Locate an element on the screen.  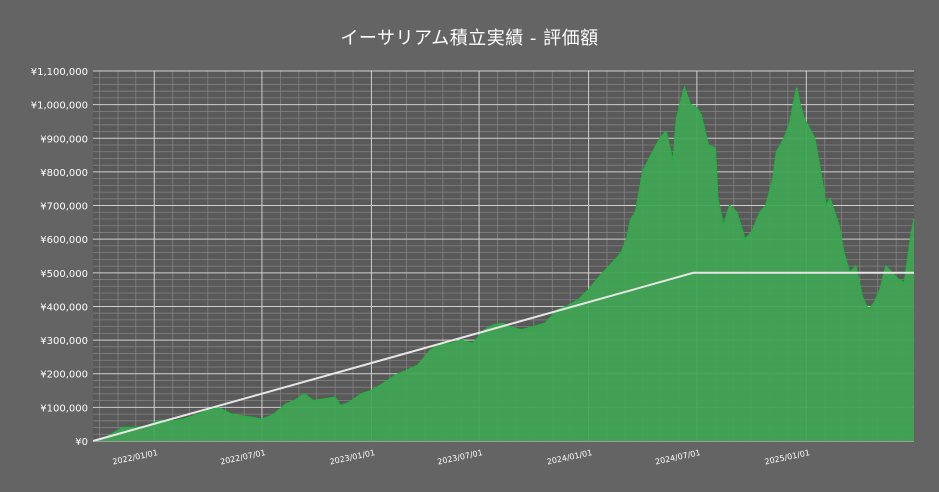
chart-title: イーサリアム積立実績 - 評価額 is located at coordinates (469, 38).